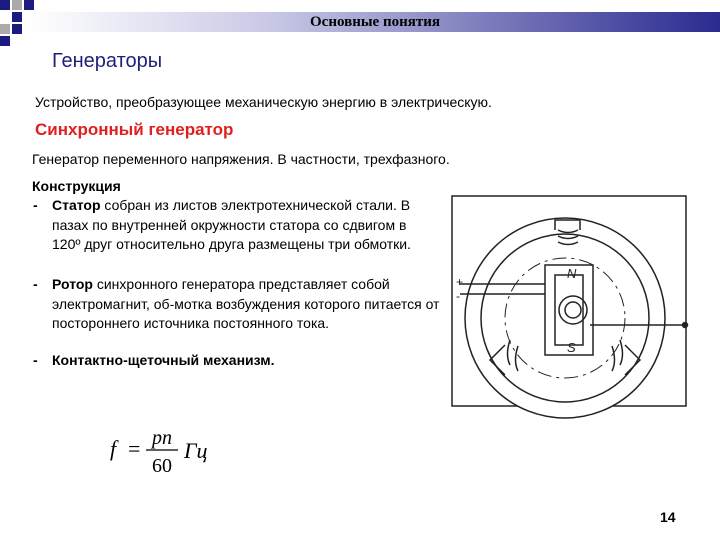  What do you see at coordinates (626, 357) in the screenshot?
I see `coil-right` at bounding box center [626, 357].